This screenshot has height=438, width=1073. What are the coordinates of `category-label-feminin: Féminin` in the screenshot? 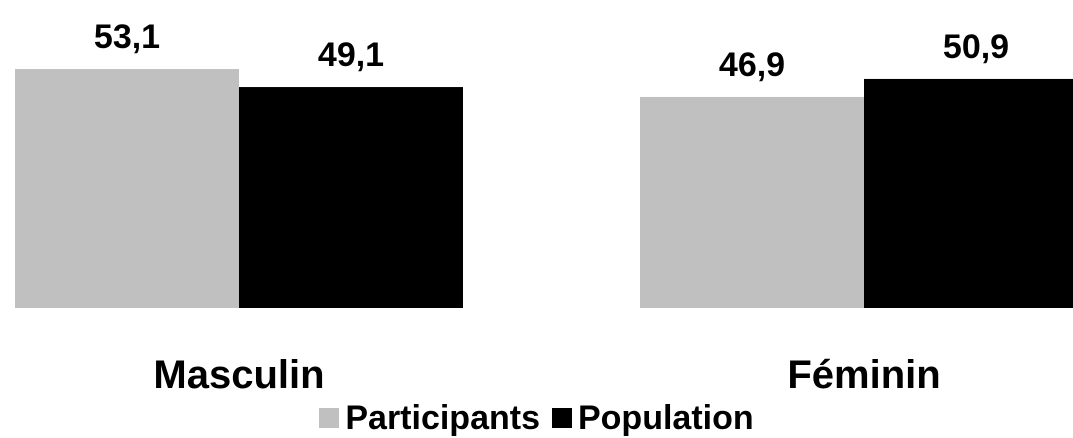 It's located at (863, 375).